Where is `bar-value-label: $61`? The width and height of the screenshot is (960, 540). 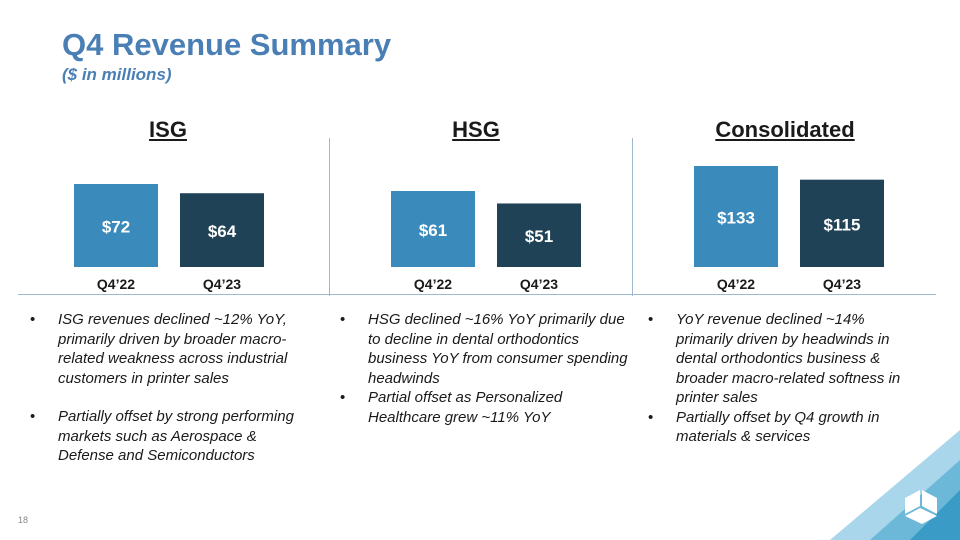 bar-value-label: $61 is located at coordinates (433, 230).